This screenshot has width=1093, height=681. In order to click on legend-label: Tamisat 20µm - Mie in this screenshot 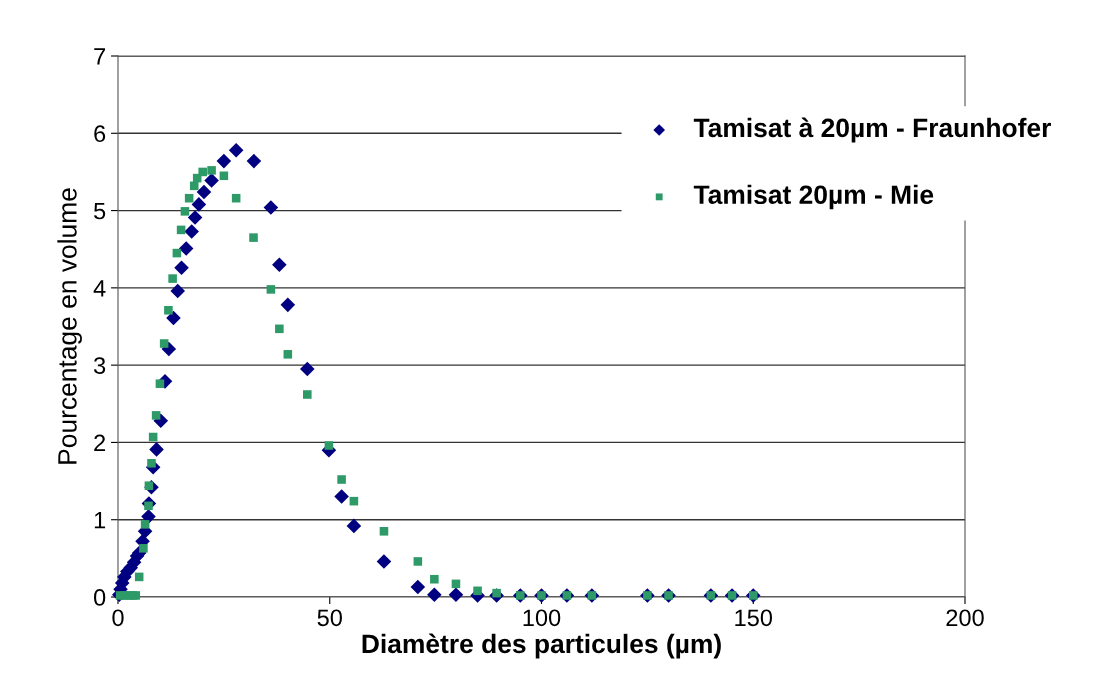, I will do `click(813, 197)`.